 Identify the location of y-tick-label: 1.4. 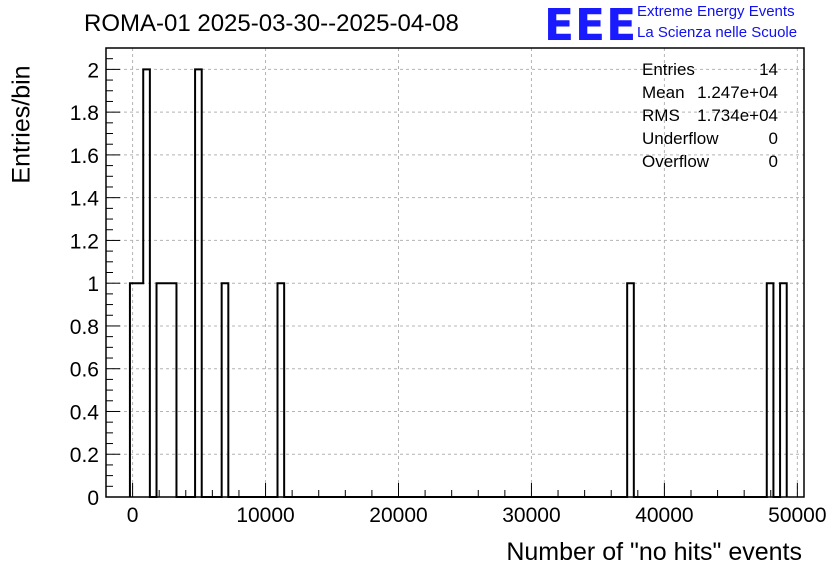
(85, 199).